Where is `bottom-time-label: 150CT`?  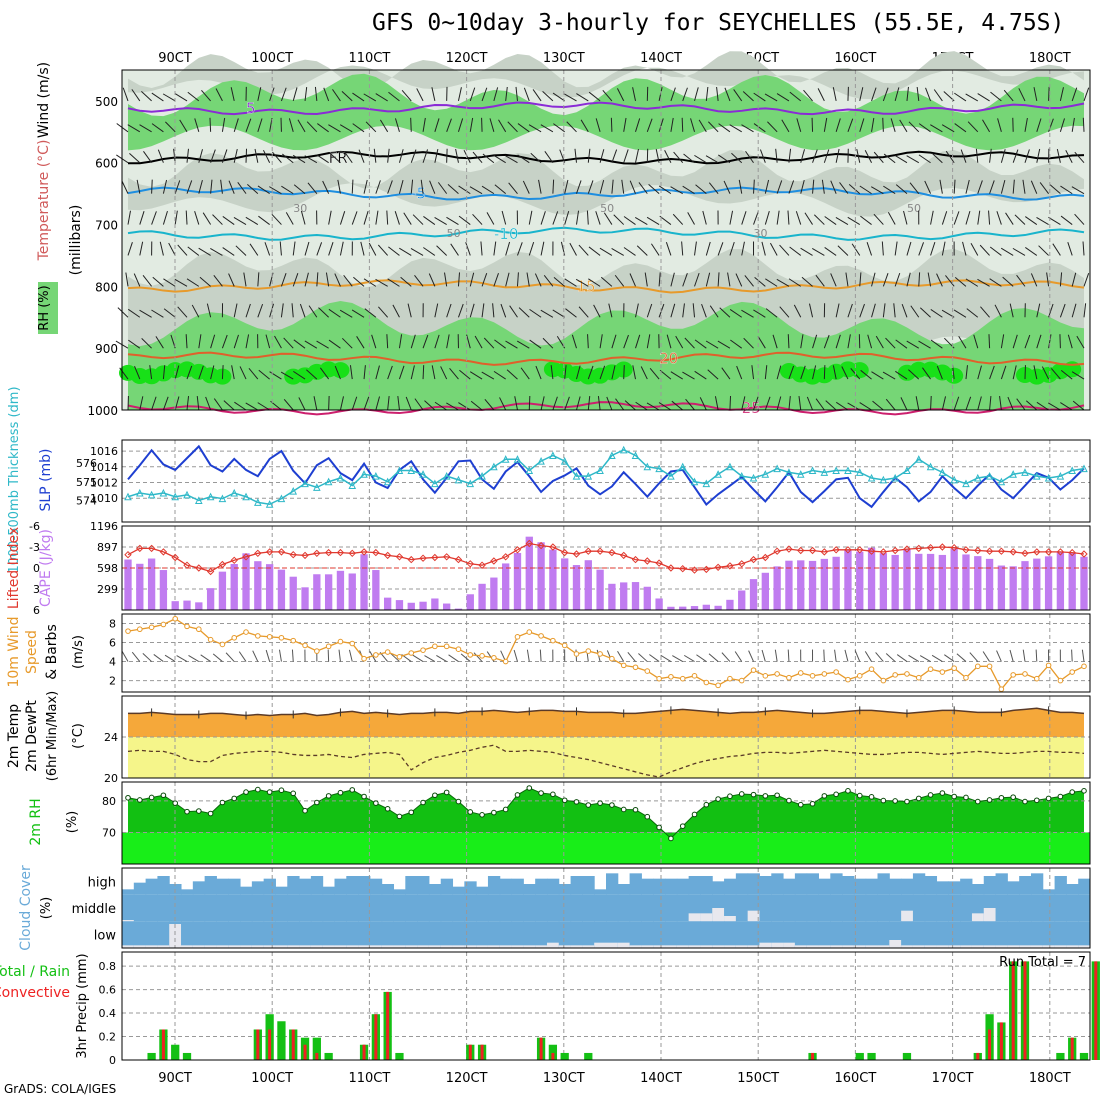
bottom-time-label: 150CT is located at coordinates (758, 1078).